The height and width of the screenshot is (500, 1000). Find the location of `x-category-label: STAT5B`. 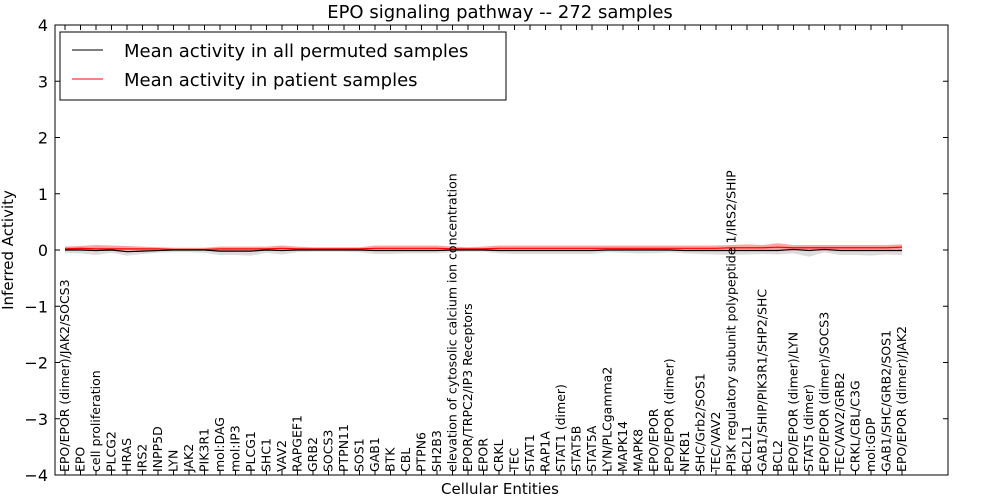

x-category-label: STAT5B is located at coordinates (576, 449).